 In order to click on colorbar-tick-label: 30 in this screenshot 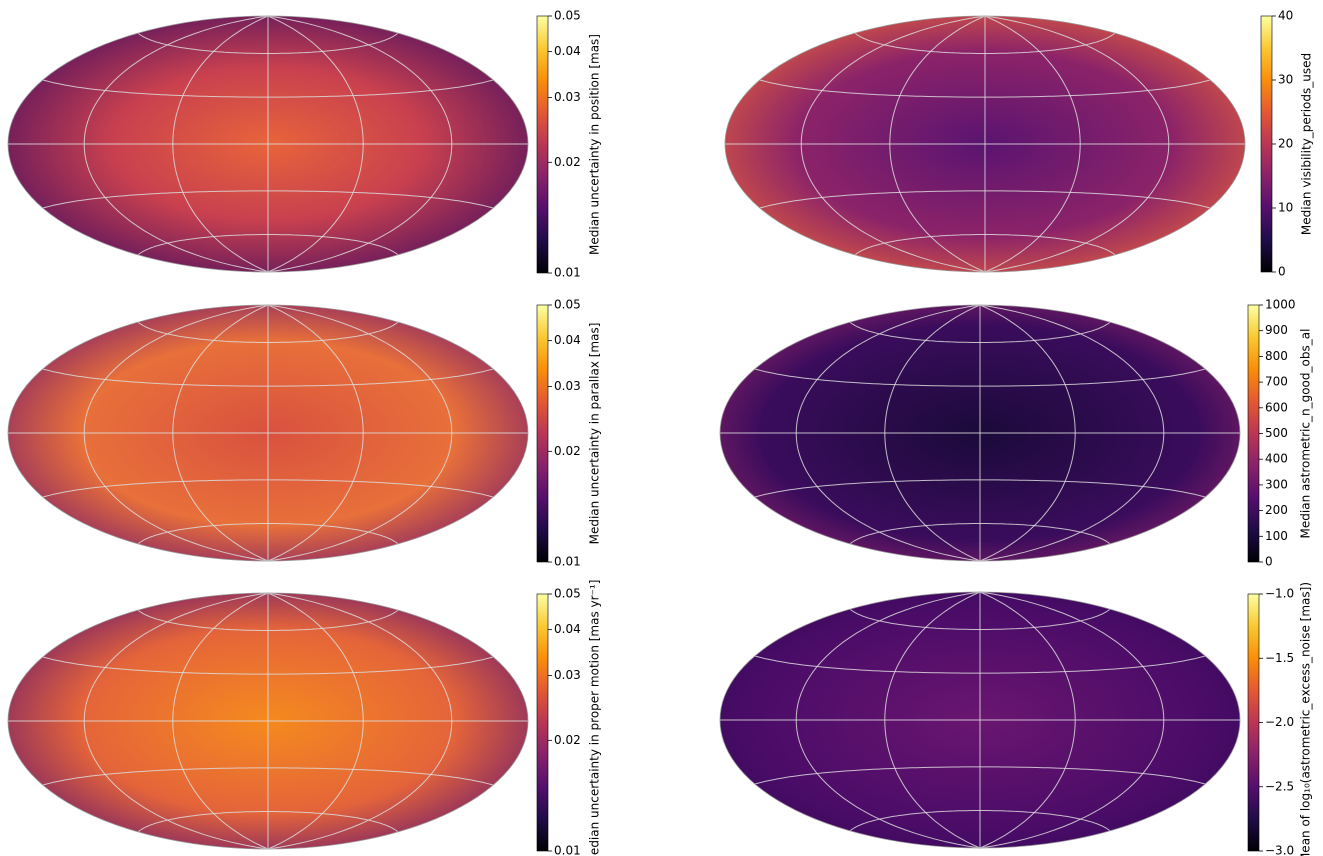, I will do `click(1285, 80)`.